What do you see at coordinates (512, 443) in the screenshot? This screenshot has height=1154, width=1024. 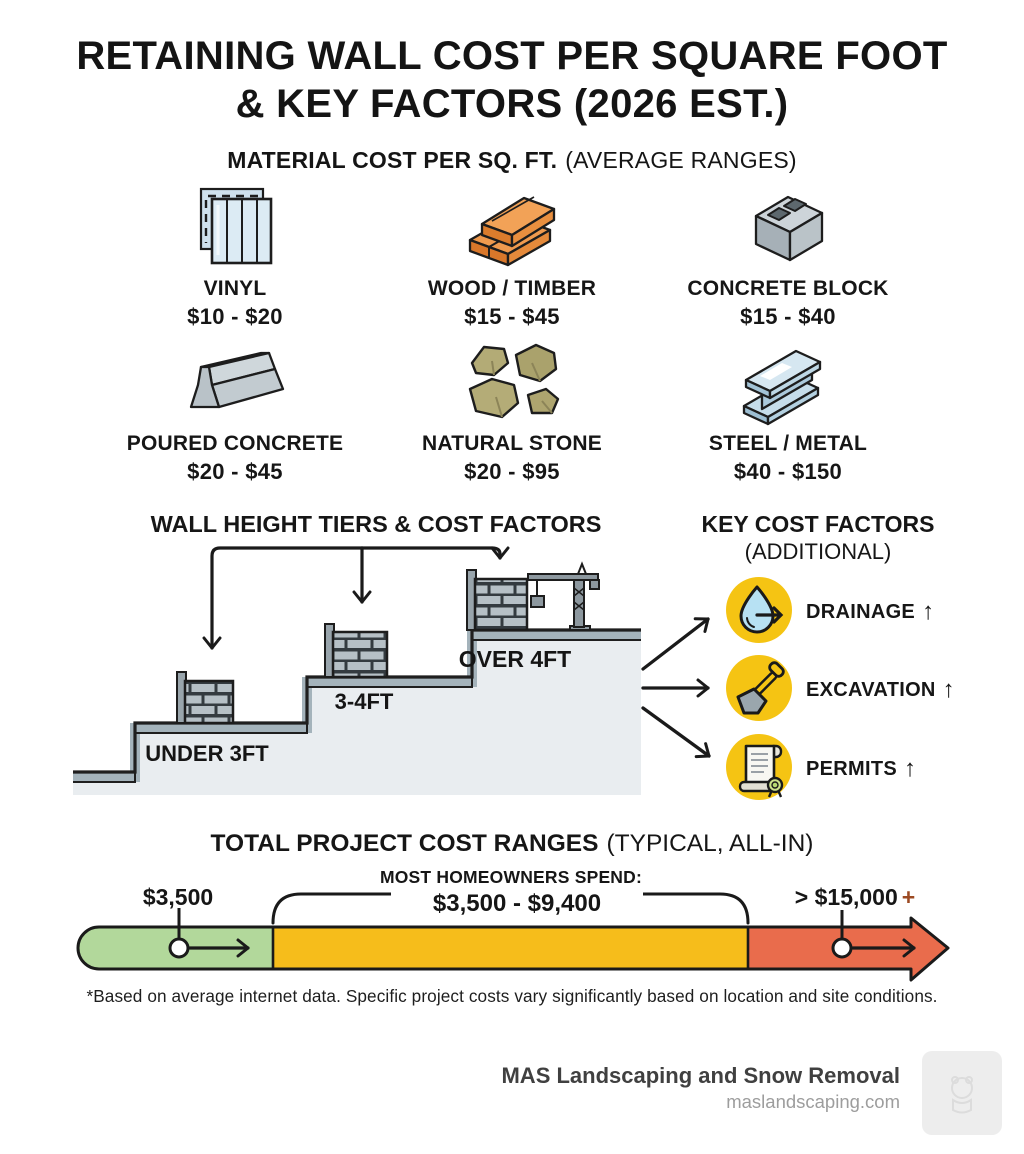 I see `material-name: NATURAL STONE` at bounding box center [512, 443].